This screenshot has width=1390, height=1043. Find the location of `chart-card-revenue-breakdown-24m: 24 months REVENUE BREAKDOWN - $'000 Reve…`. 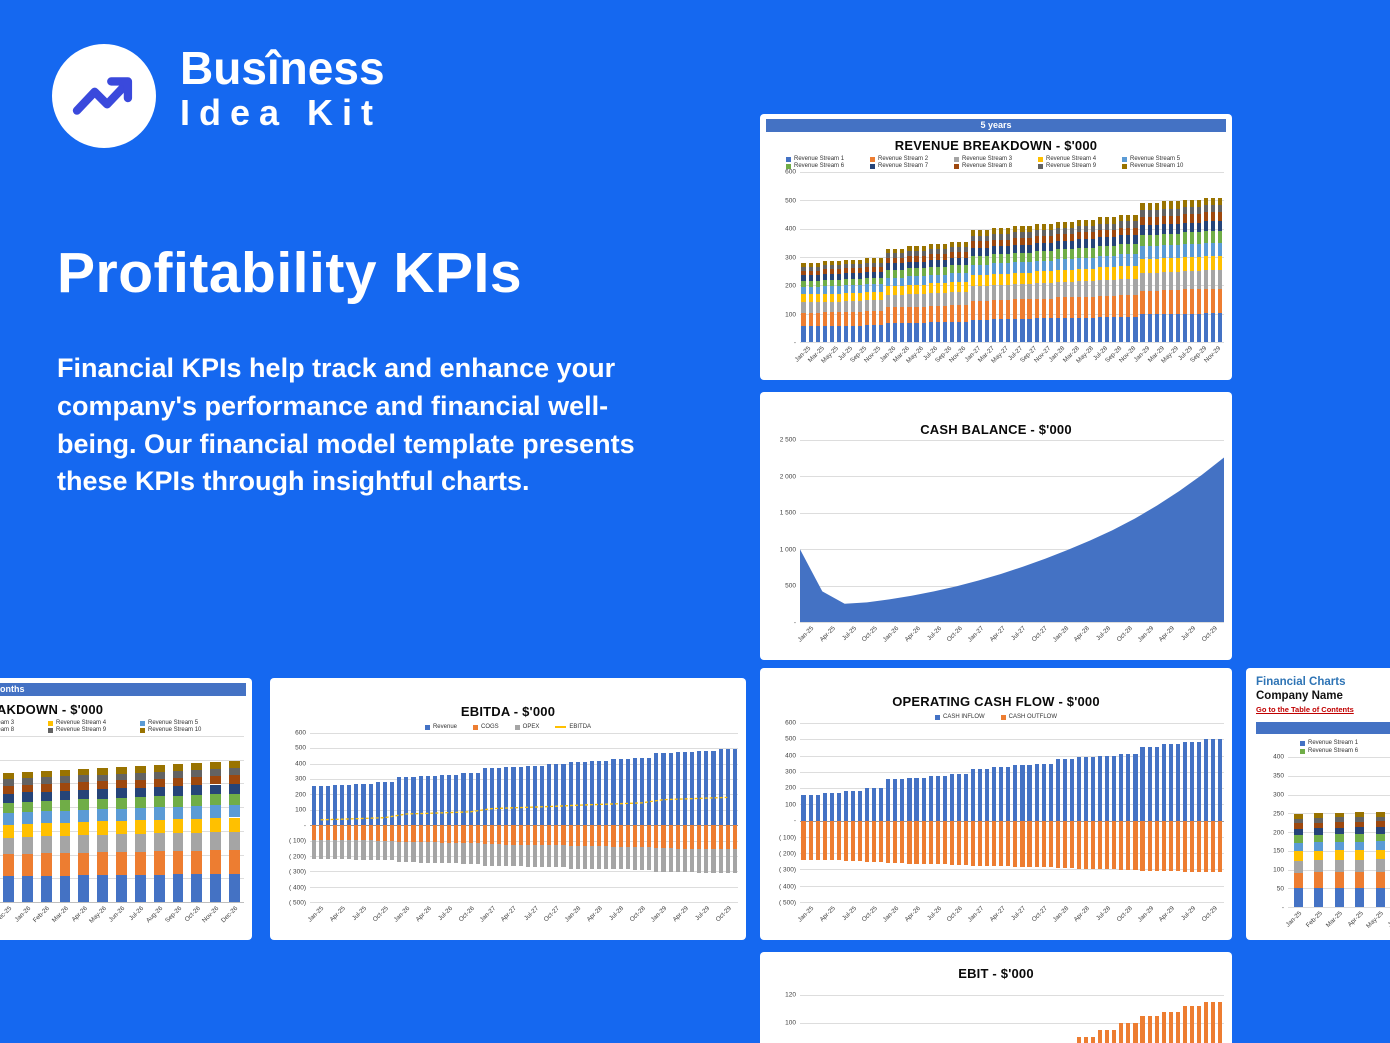

chart-card-revenue-breakdown-24m: 24 months REVENUE BREAKDOWN - $'000 Reve… is located at coordinates (126, 809).